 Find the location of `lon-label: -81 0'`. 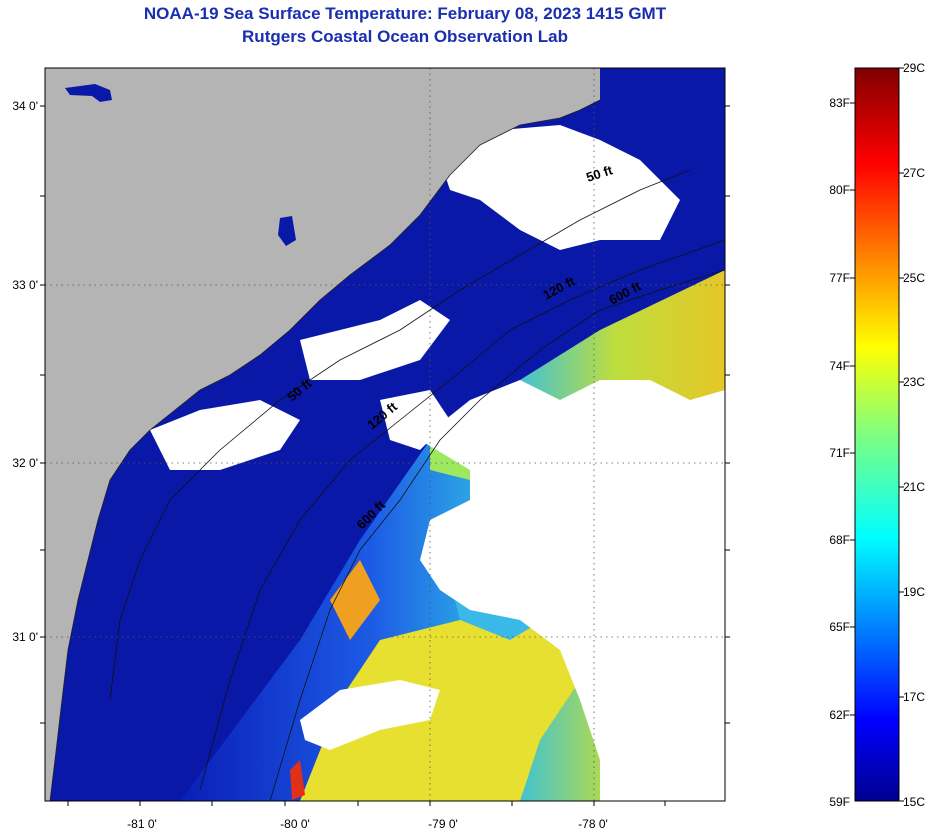

lon-label: -81 0' is located at coordinates (142, 824).